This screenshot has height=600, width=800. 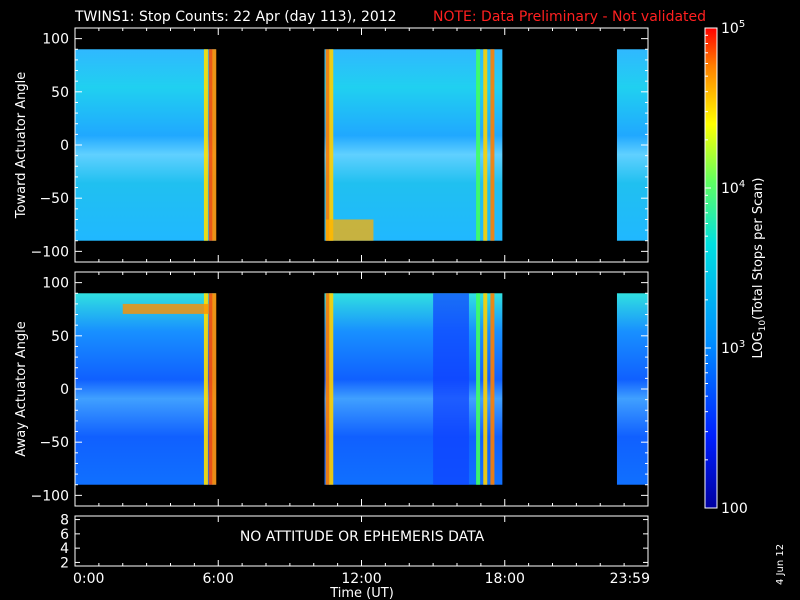 What do you see at coordinates (733, 188) in the screenshot?
I see `colorbar-tick-label: 10⁴` at bounding box center [733, 188].